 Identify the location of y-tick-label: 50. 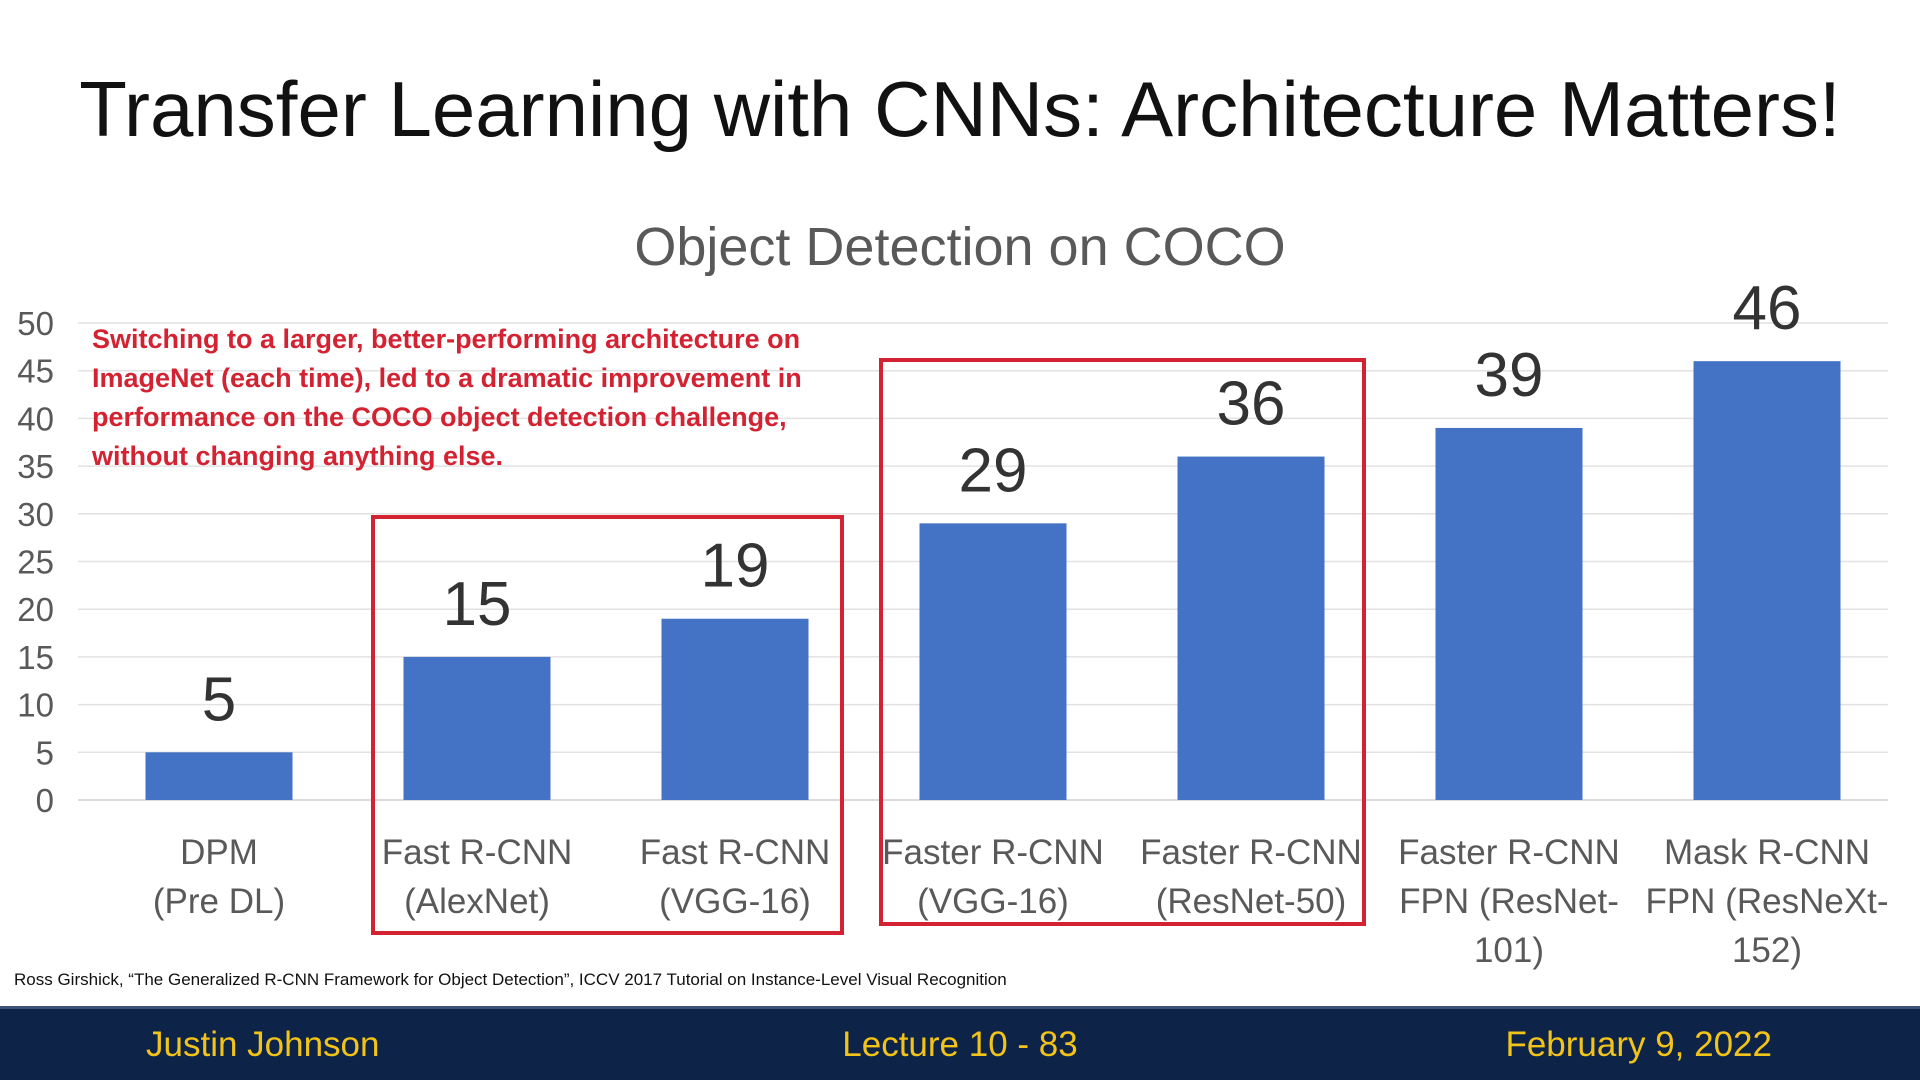
(35, 323).